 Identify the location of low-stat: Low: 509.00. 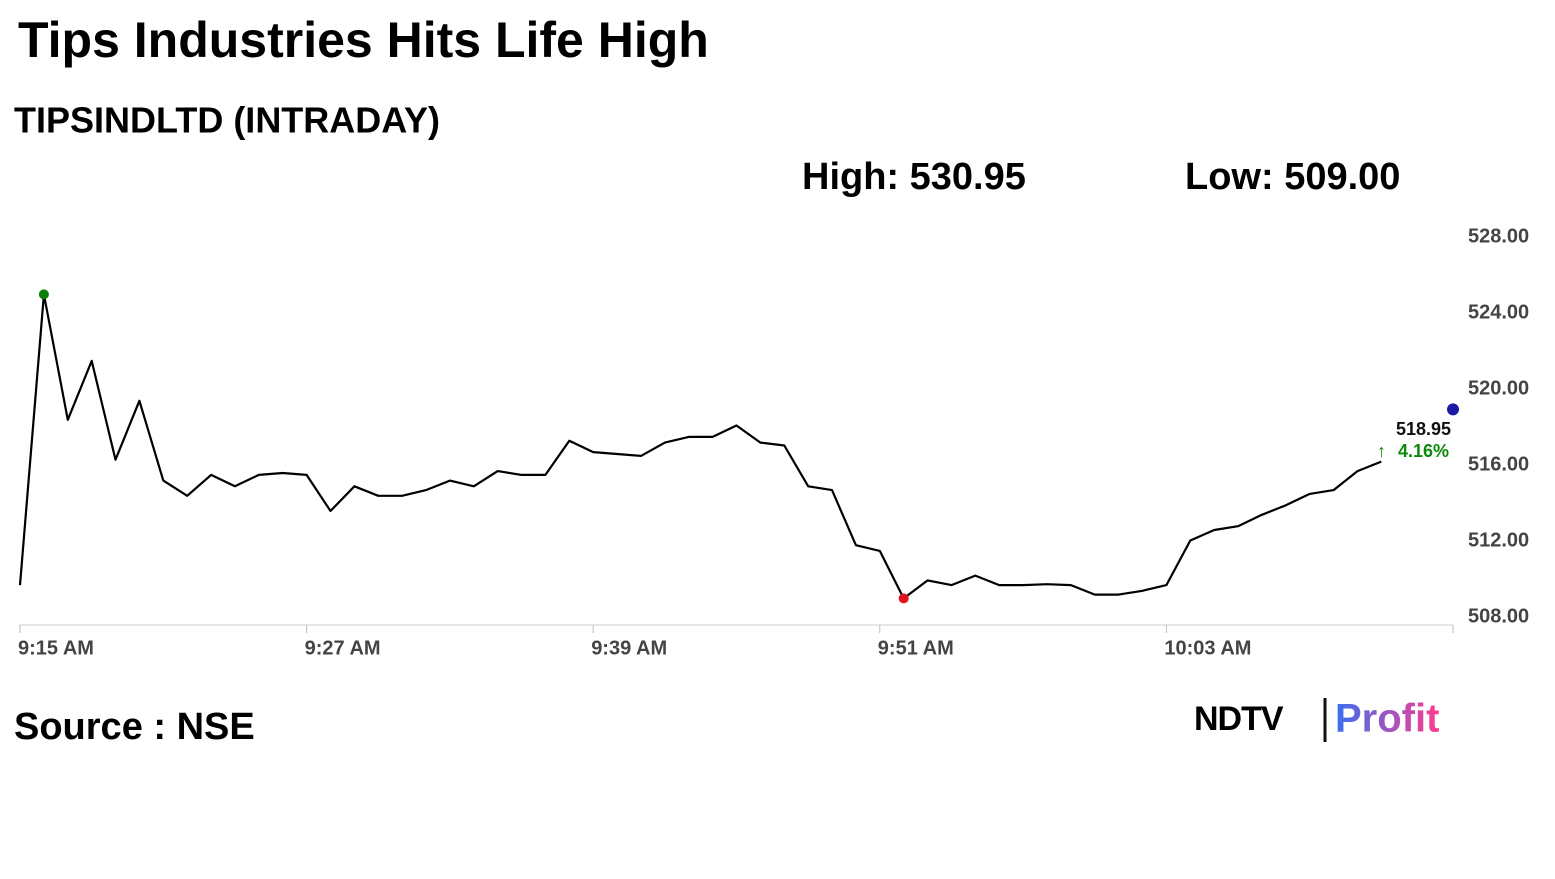
(1292, 177).